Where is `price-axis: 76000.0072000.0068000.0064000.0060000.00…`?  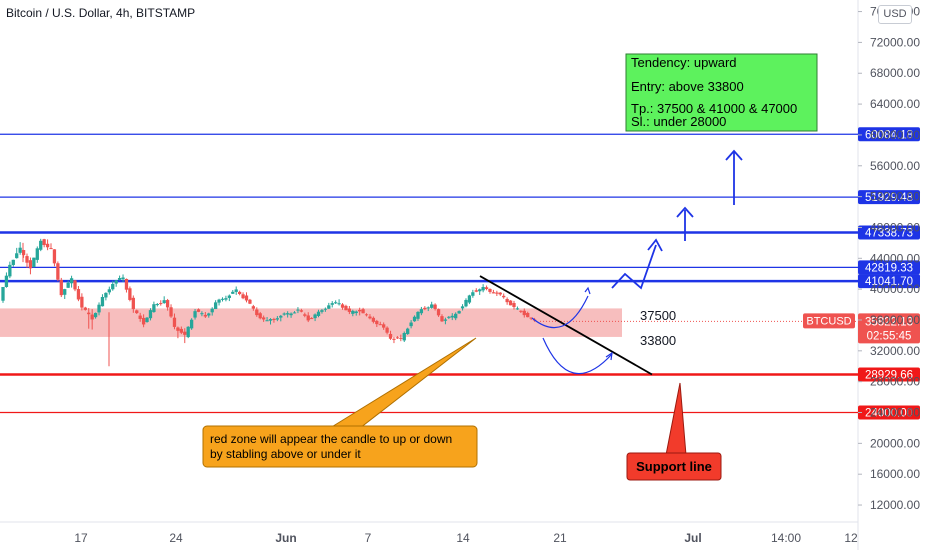 price-axis: 76000.0072000.0068000.0064000.0060000.00… is located at coordinates (889, 258).